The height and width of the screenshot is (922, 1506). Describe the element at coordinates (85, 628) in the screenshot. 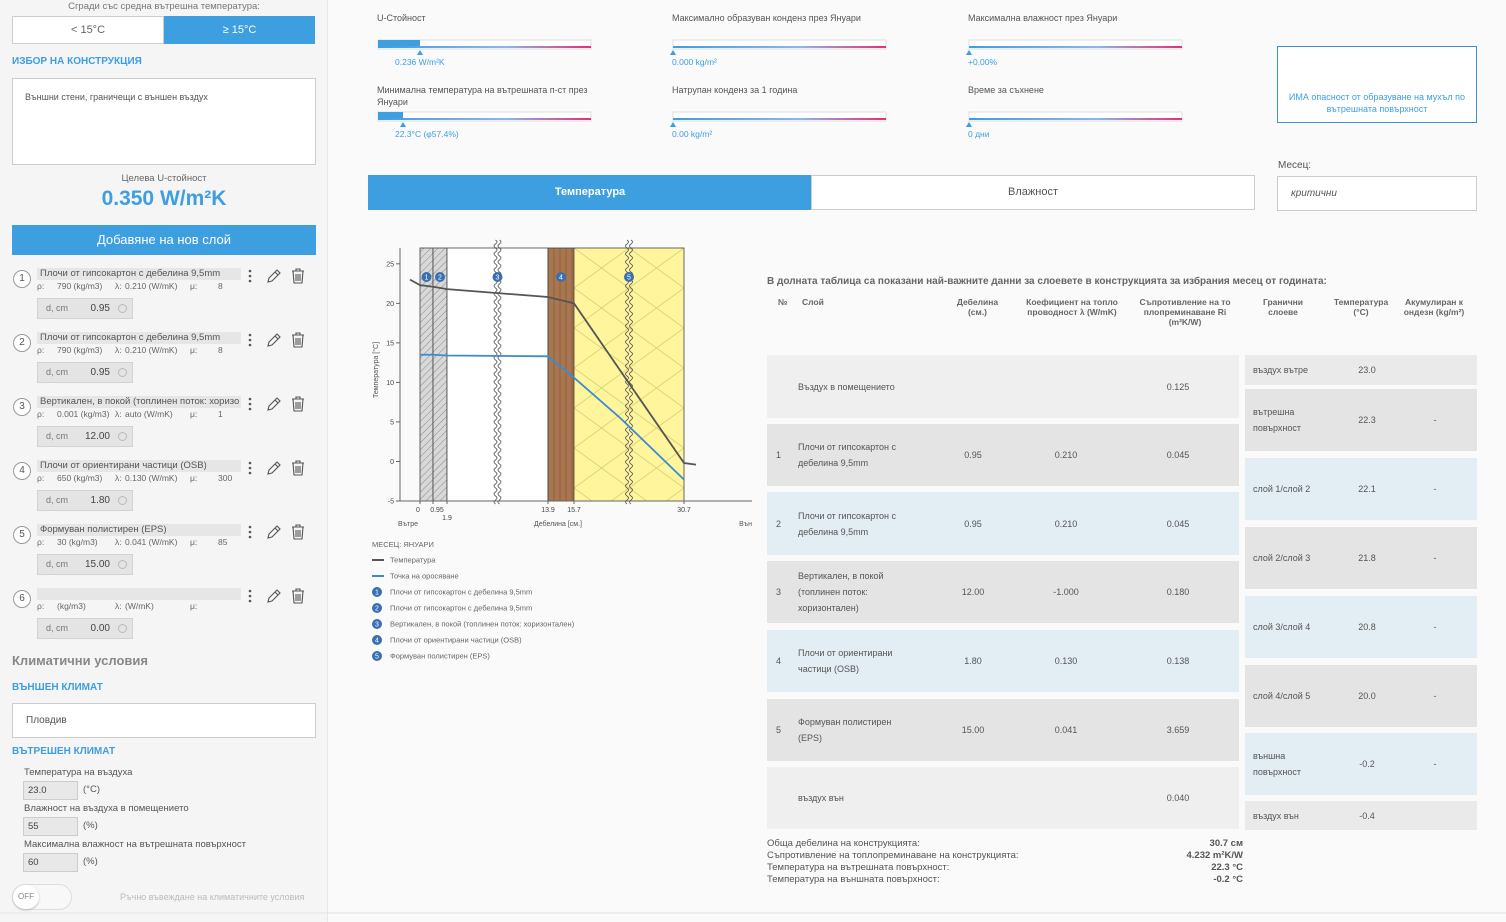

I see `thickness-input: d, cm 0.00` at that location.